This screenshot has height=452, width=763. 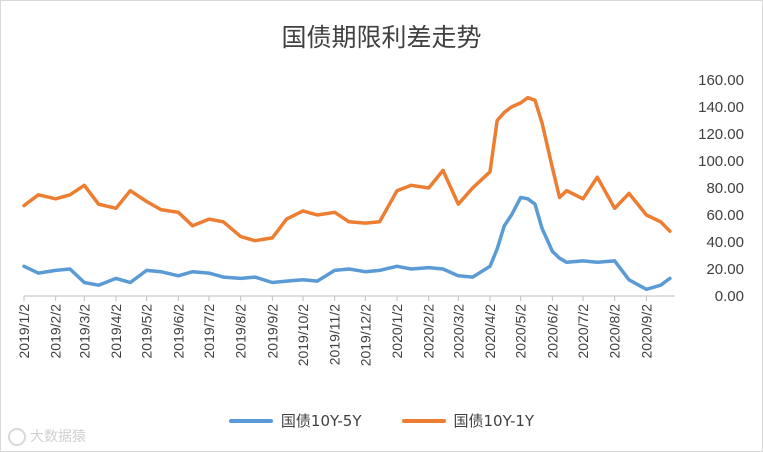 I want to click on x-tick-label: 2019/10/2, so click(x=303, y=335).